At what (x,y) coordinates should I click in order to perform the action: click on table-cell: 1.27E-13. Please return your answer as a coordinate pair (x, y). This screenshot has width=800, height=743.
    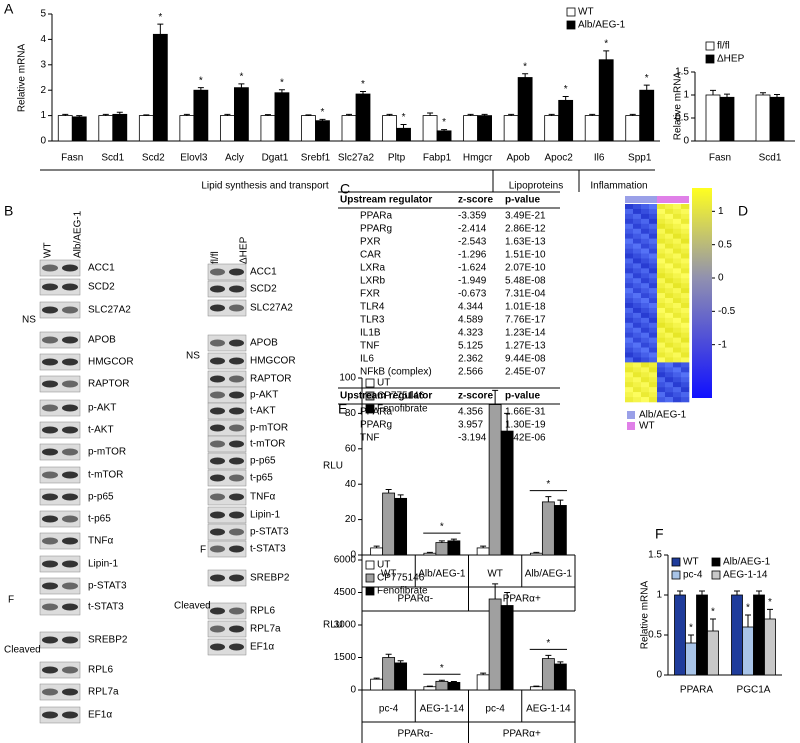
    Looking at the image, I should click on (525, 346).